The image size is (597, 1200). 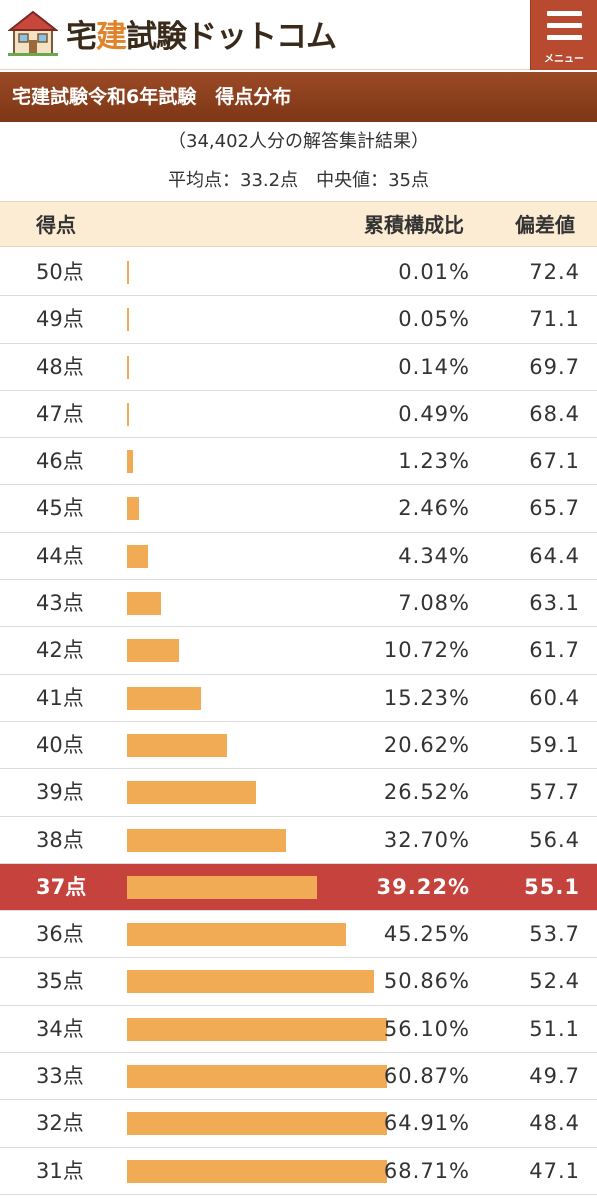 I want to click on table-row: 35点 50.86% 52.4, so click(x=298, y=982).